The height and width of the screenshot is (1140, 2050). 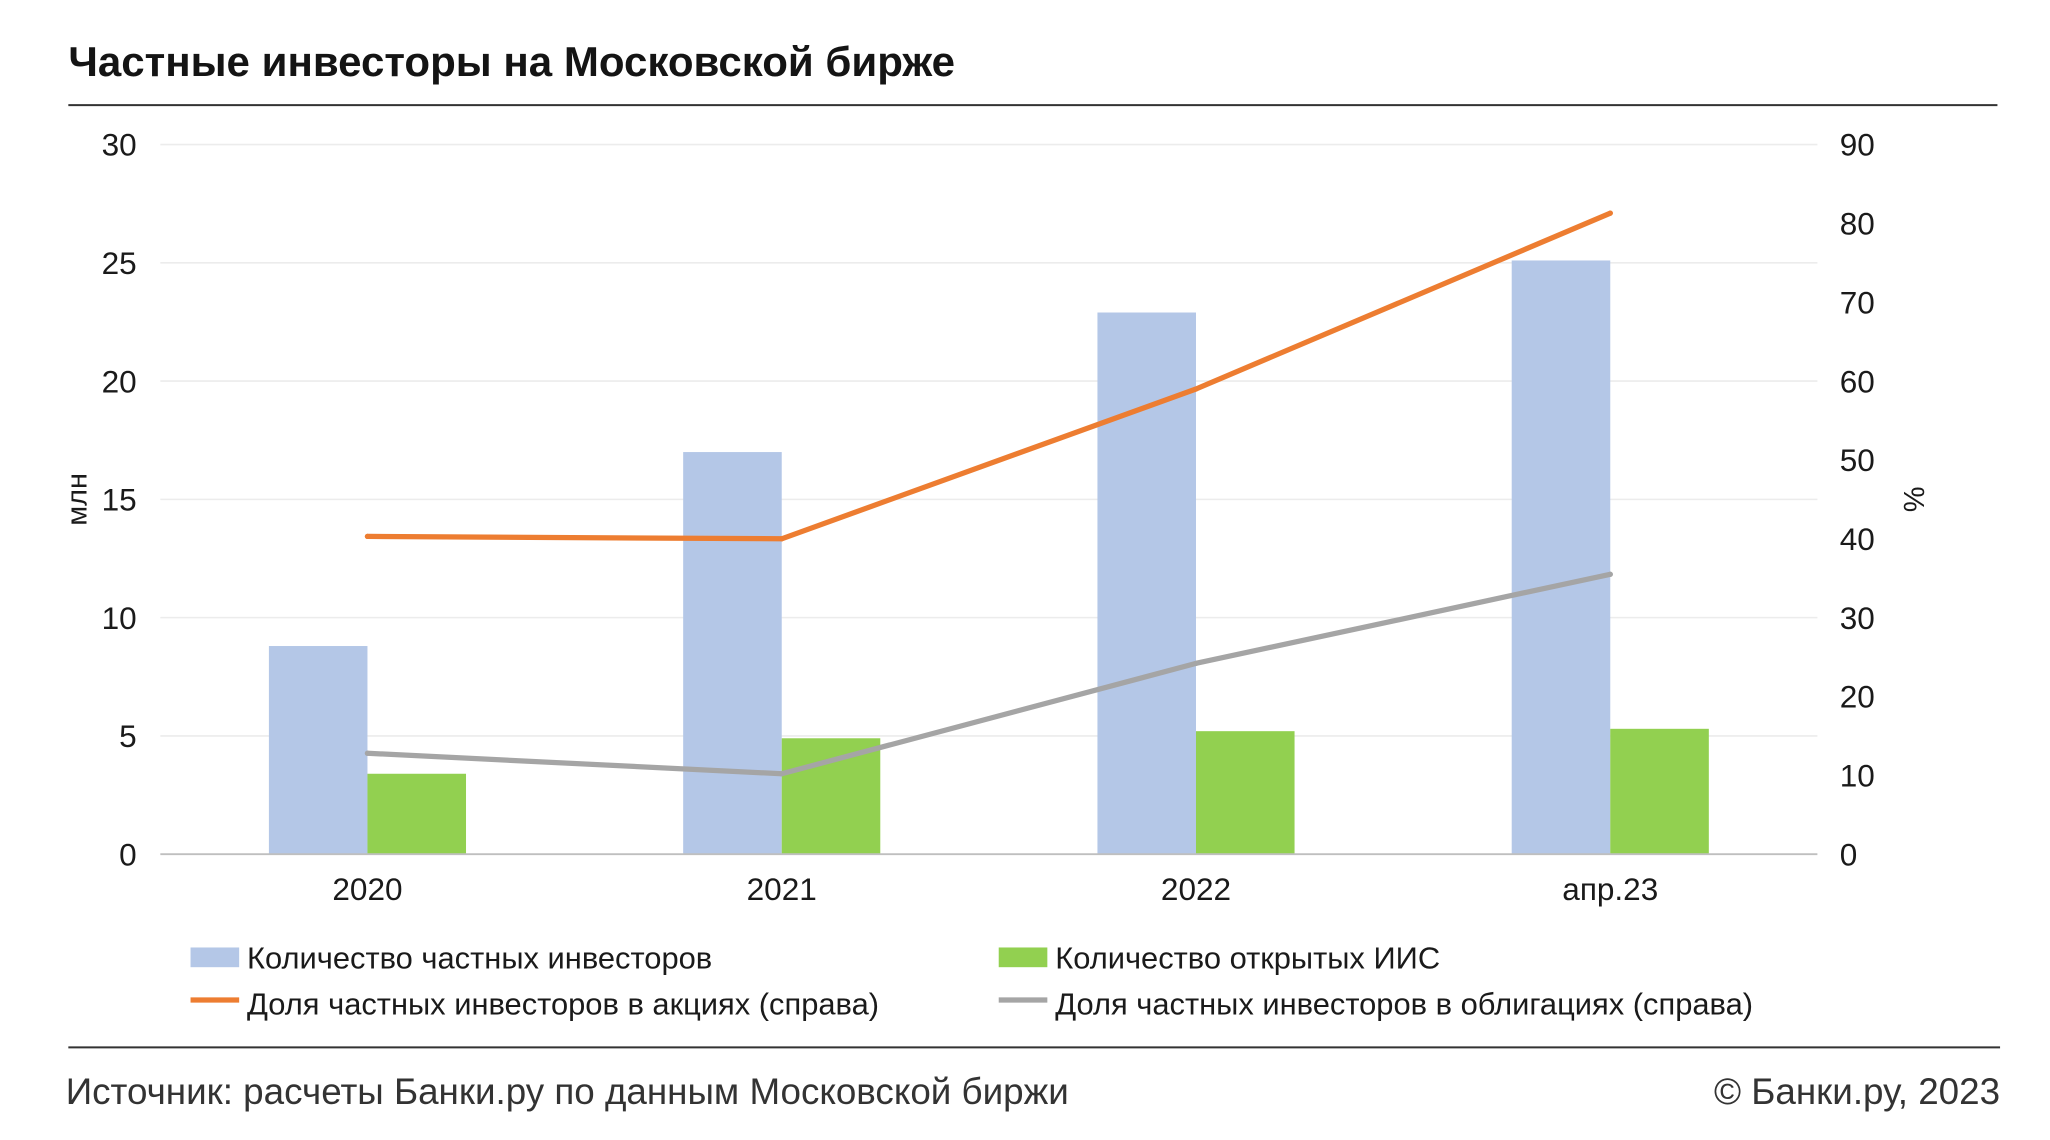 What do you see at coordinates (1857, 381) in the screenshot?
I see `y-tick-label-right: 60` at bounding box center [1857, 381].